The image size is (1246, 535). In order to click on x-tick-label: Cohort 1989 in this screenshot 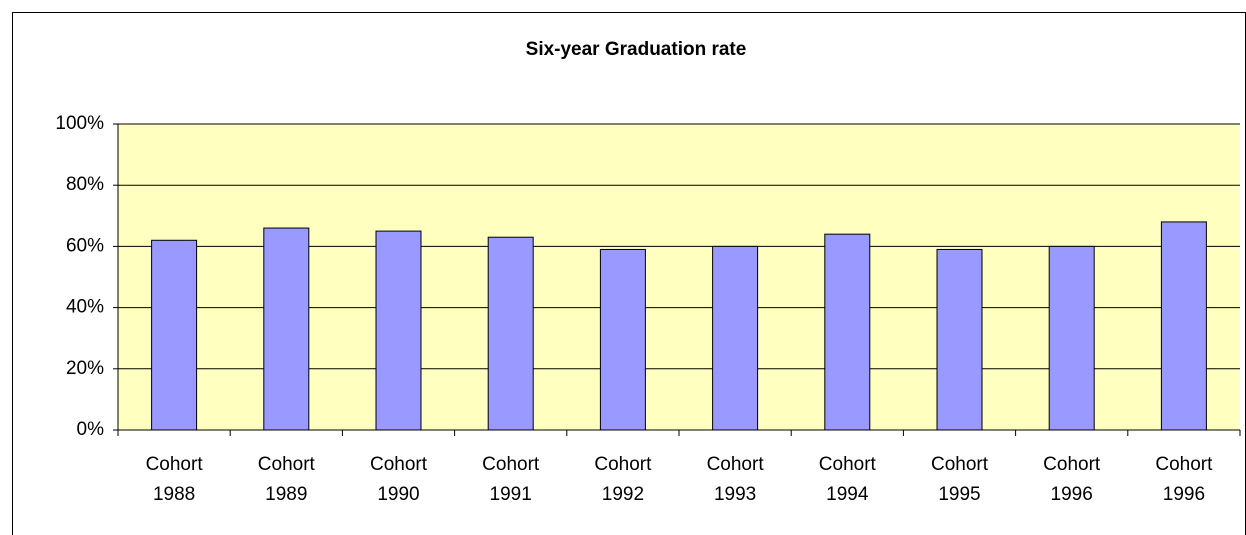, I will do `click(286, 479)`.